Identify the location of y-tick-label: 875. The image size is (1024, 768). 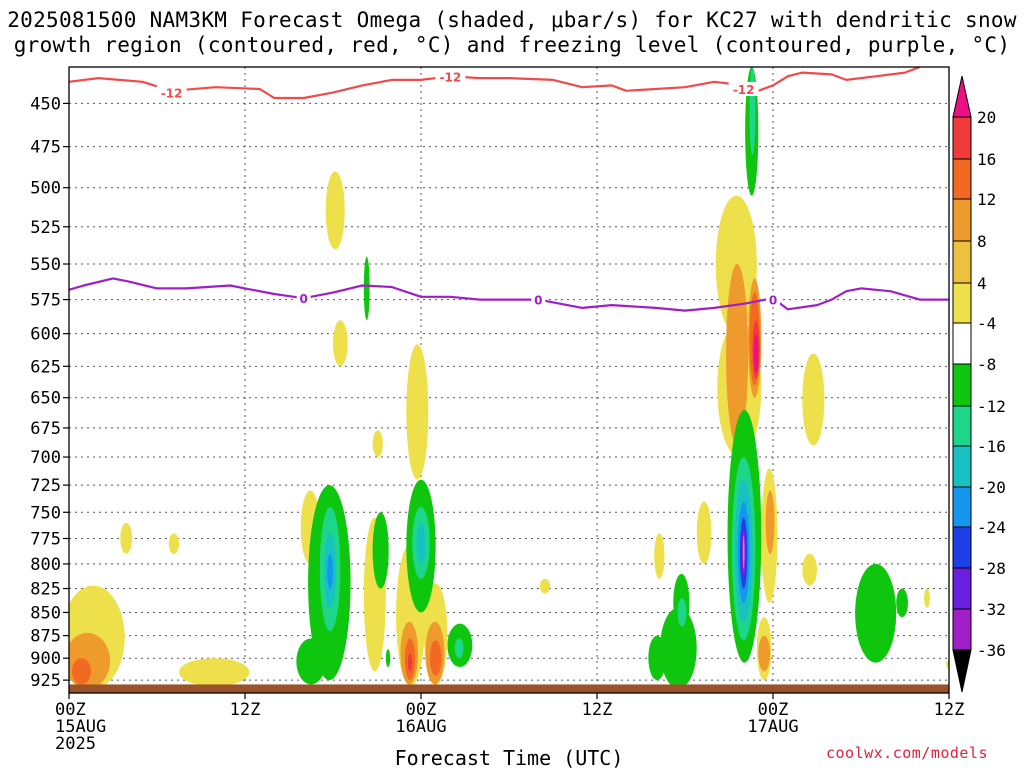
(45, 637).